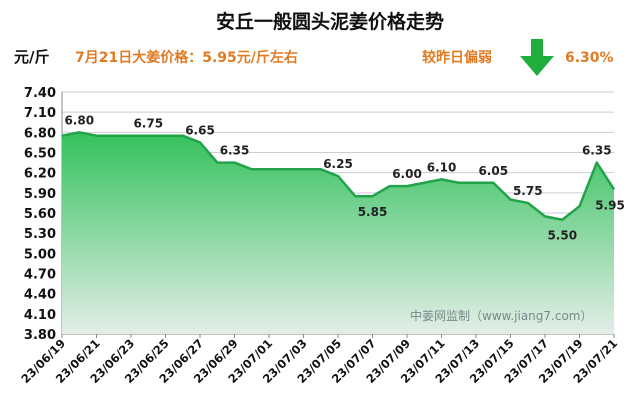  Describe the element at coordinates (40, 254) in the screenshot. I see `y-tick-label: 5.00` at that location.